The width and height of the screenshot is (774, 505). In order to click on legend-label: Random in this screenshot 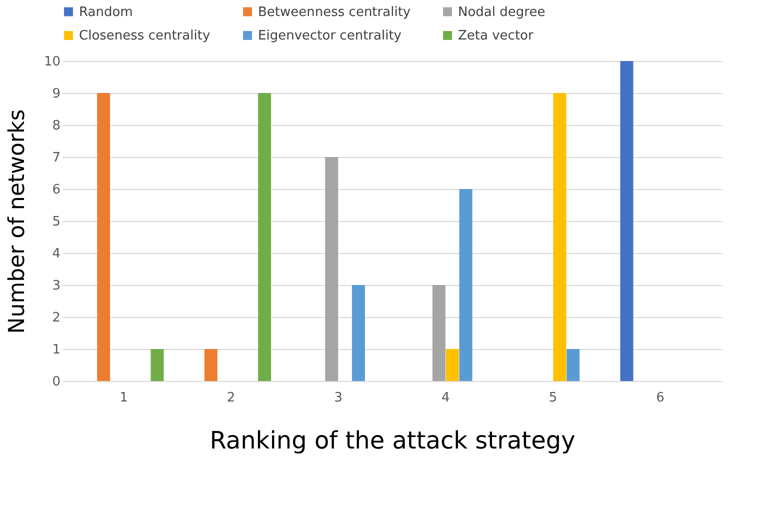, I will do `click(106, 12)`.